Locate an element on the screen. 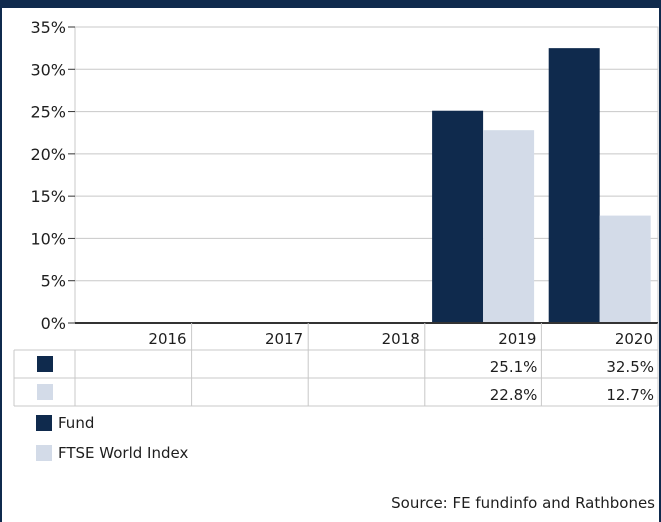 The image size is (661, 522). data-label-fund: 32.5% is located at coordinates (630, 367).